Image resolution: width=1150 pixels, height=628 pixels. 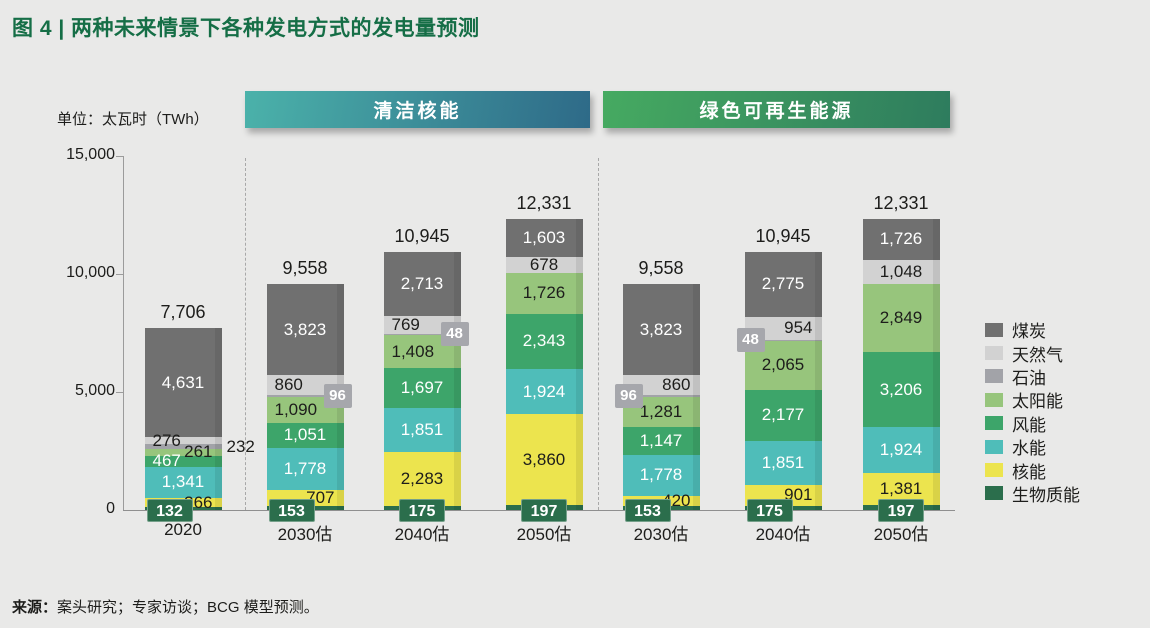 I want to click on segment-label: 954, so click(x=798, y=328).